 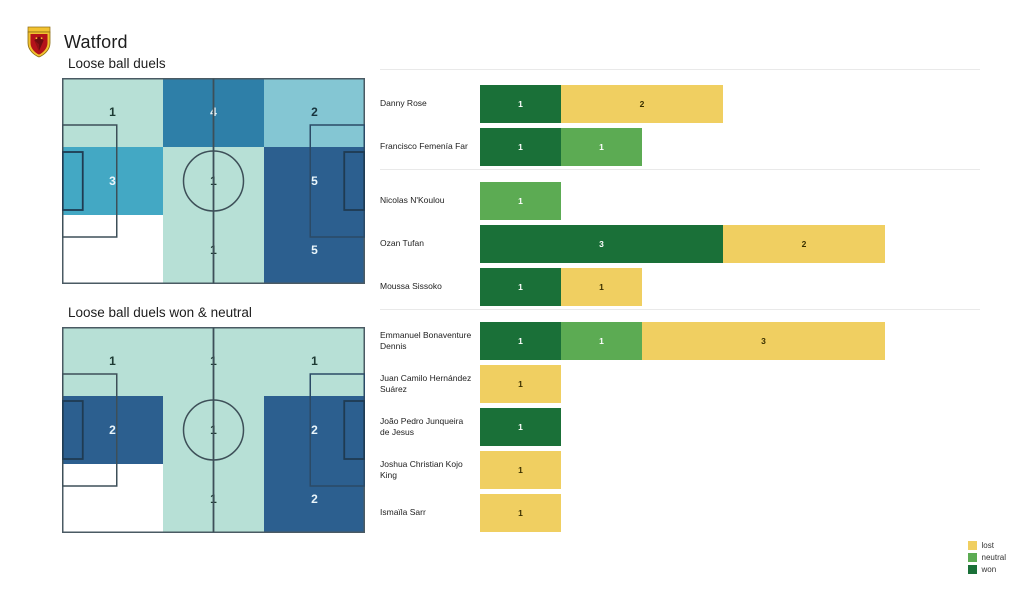 I want to click on bar-row-francisco-femenia: Francisco Femenía Far 1 1, so click(x=511, y=146).